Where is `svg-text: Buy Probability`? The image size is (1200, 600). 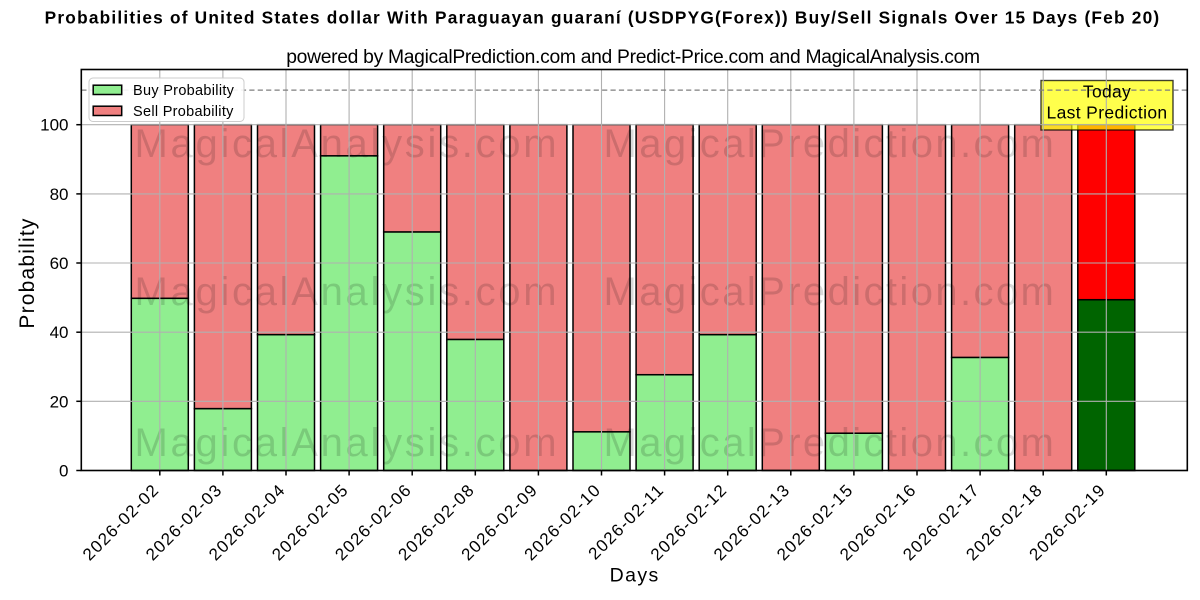
svg-text: Buy Probability is located at coordinates (184, 91).